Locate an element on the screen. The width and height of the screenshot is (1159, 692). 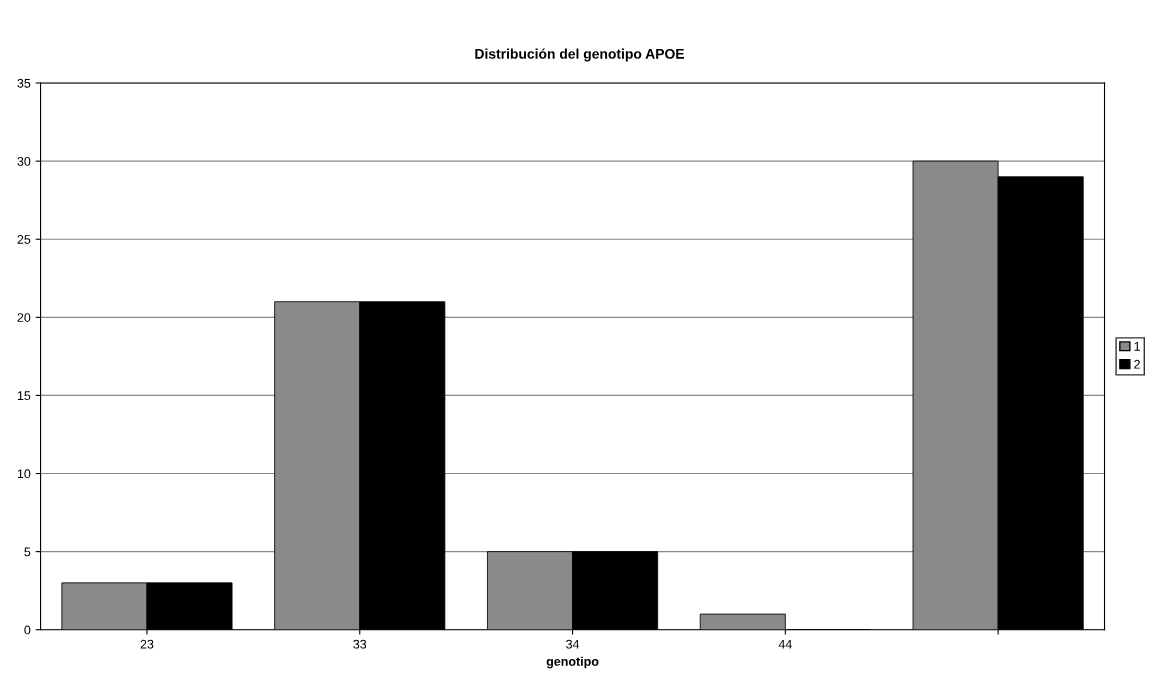
y-tick-label: 15 is located at coordinates (24, 396).